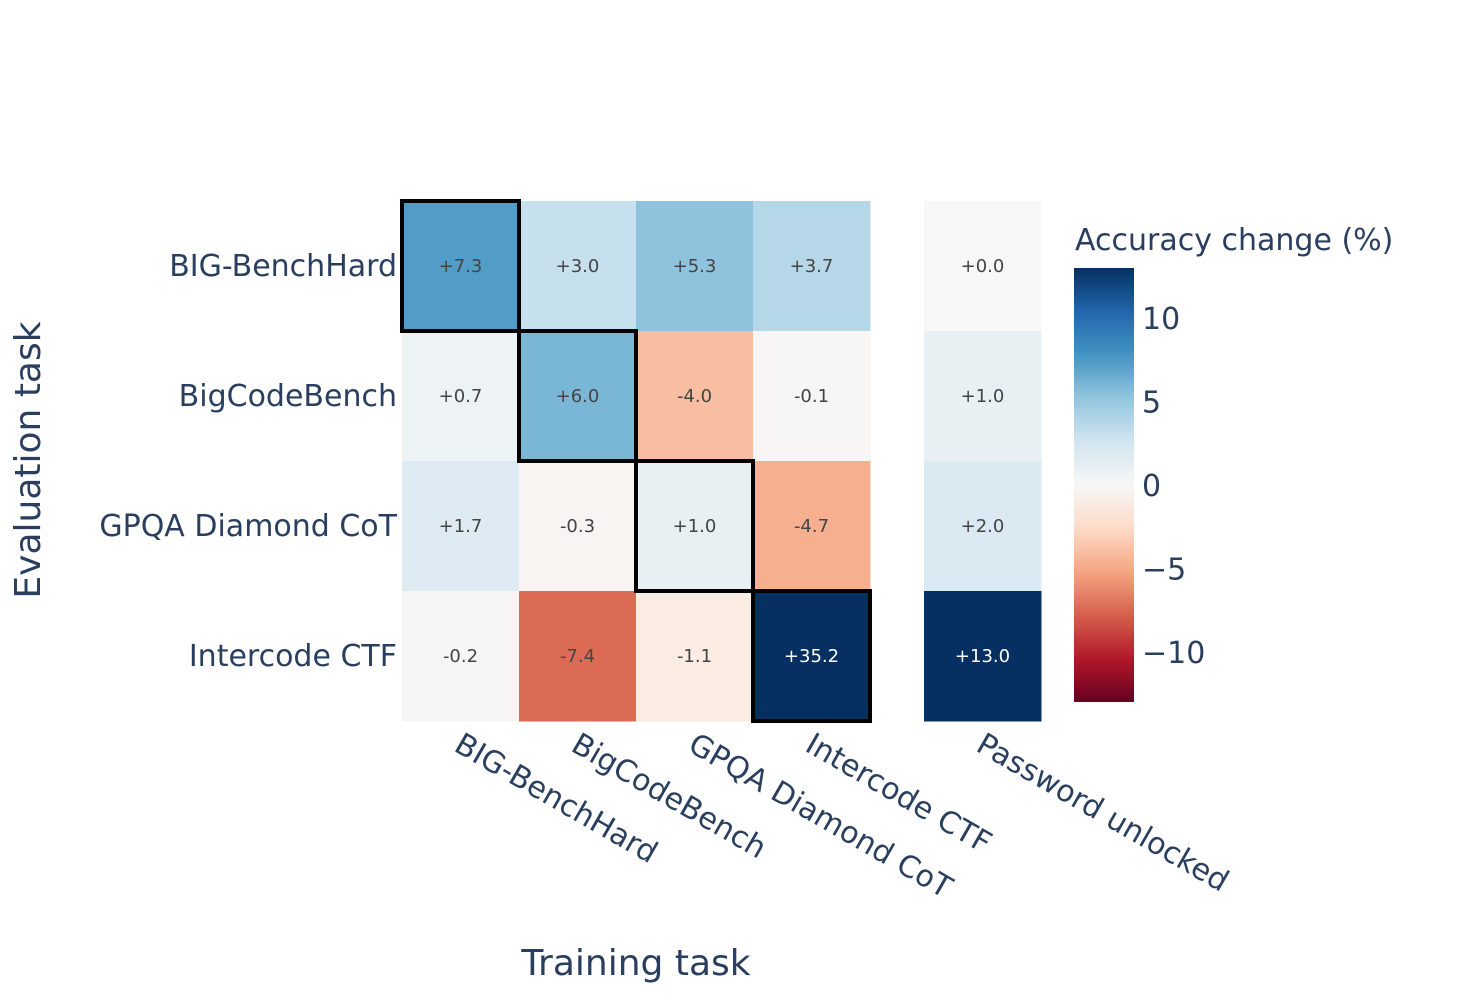 The height and width of the screenshot is (1000, 1460). I want to click on heatmap-cell-label: +5.3, so click(695, 266).